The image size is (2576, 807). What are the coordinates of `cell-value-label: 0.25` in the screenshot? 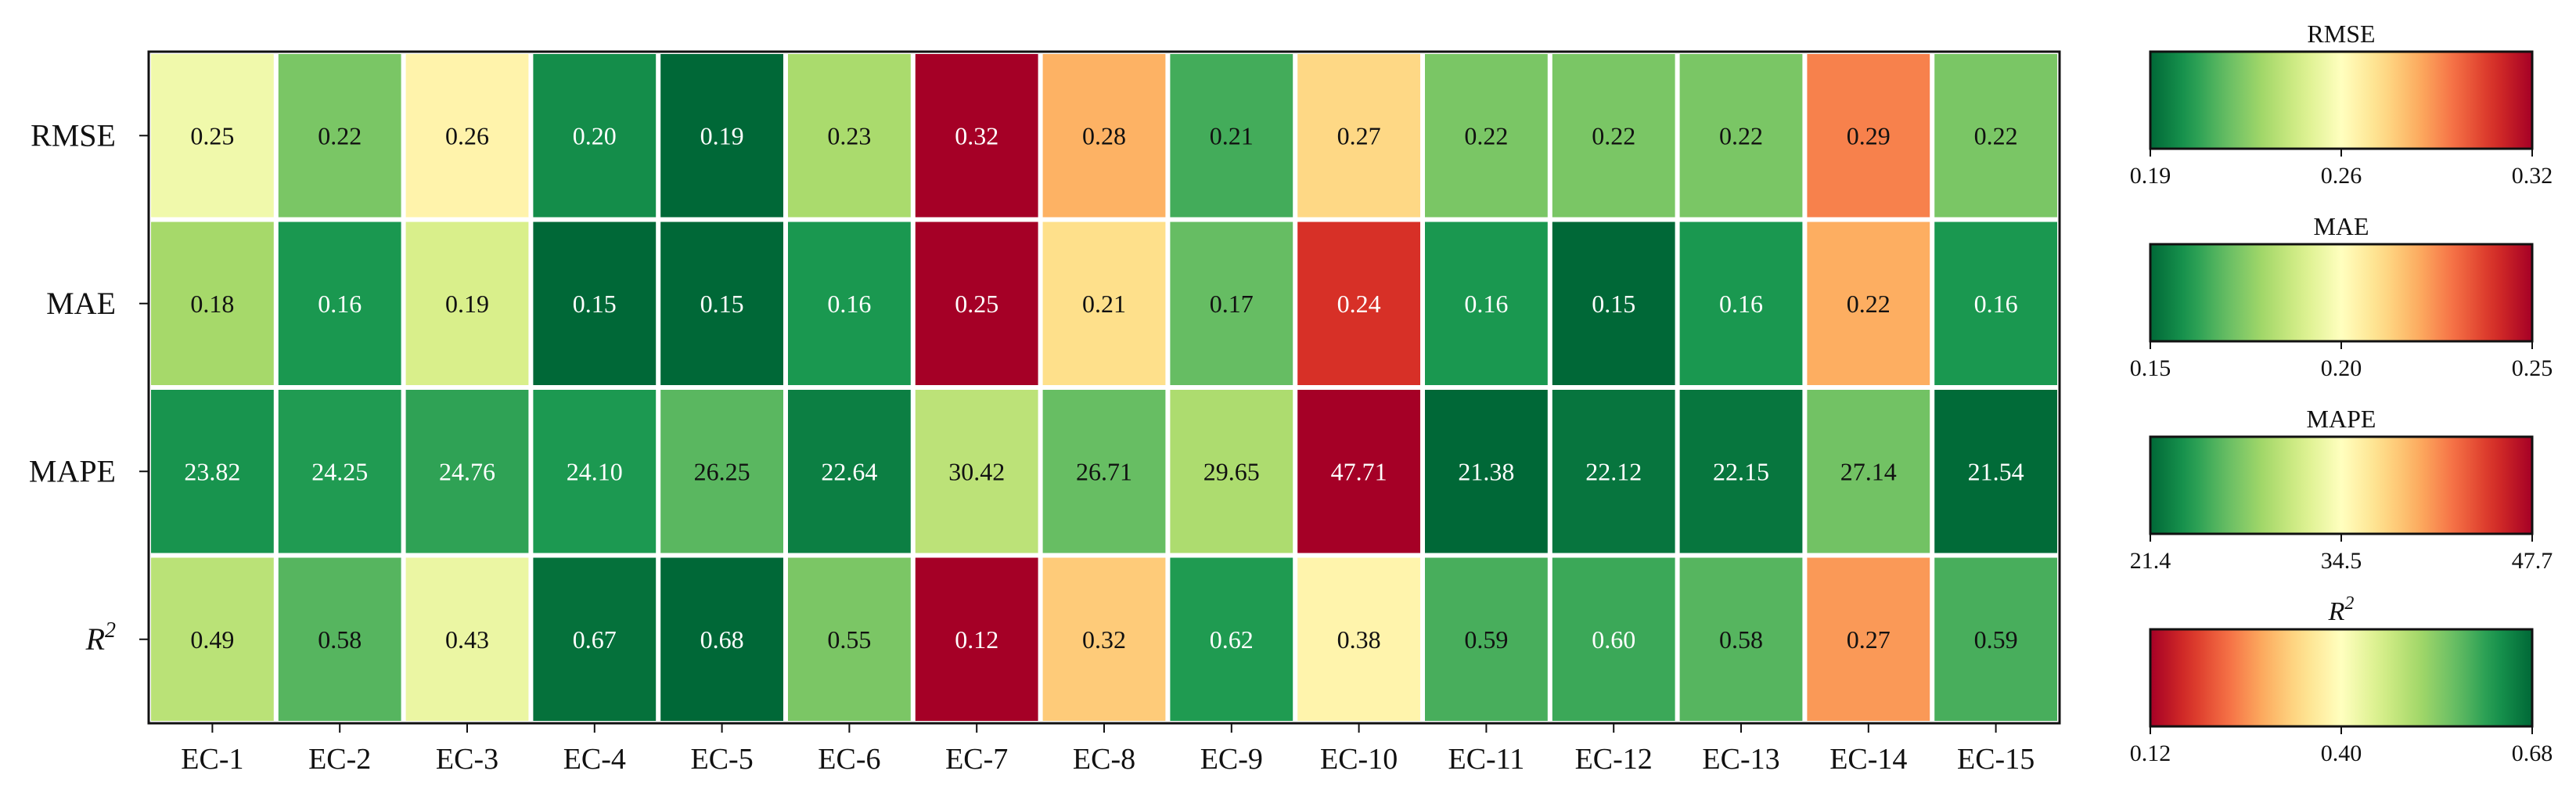 It's located at (212, 136).